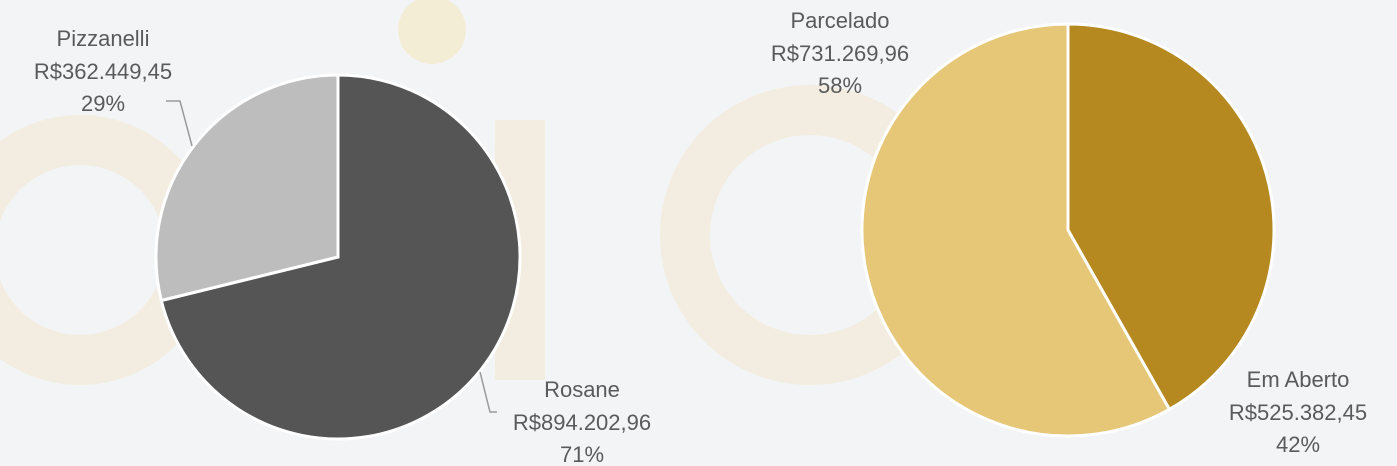 This screenshot has width=1397, height=466. Describe the element at coordinates (103, 103) in the screenshot. I see `slice-percent-label: 29%` at that location.